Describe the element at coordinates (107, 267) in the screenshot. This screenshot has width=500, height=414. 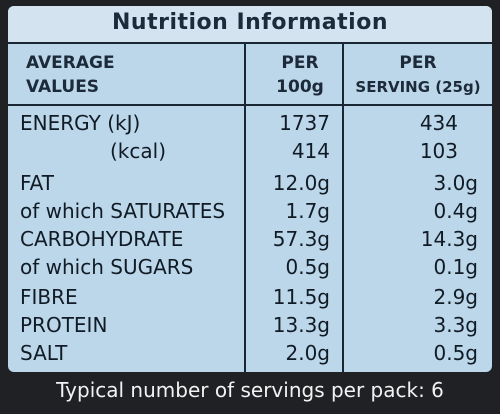
I see `row-label-sugars: of which SUGARS` at that location.